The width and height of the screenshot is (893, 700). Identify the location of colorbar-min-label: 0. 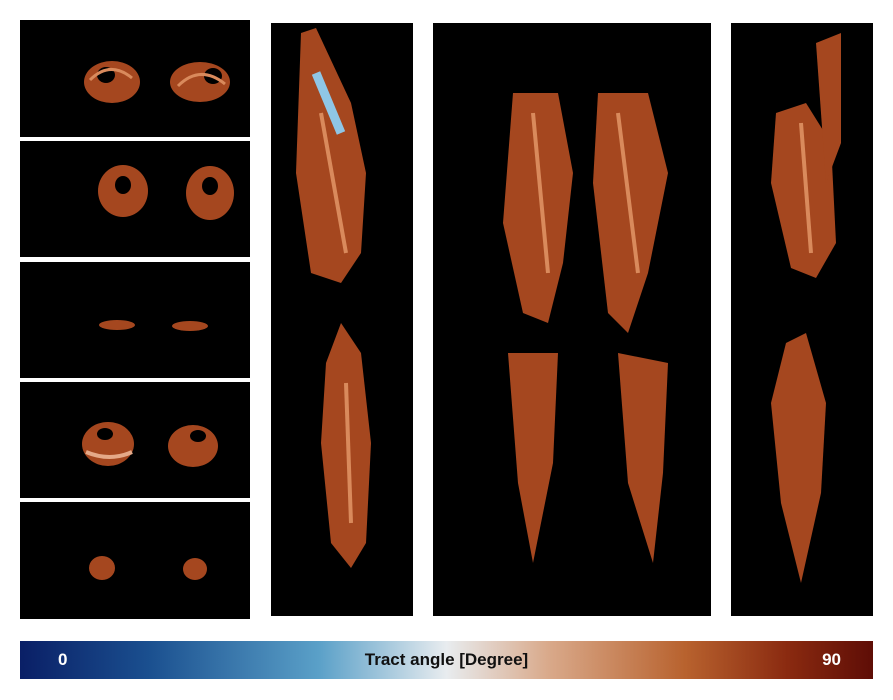
(63, 659).